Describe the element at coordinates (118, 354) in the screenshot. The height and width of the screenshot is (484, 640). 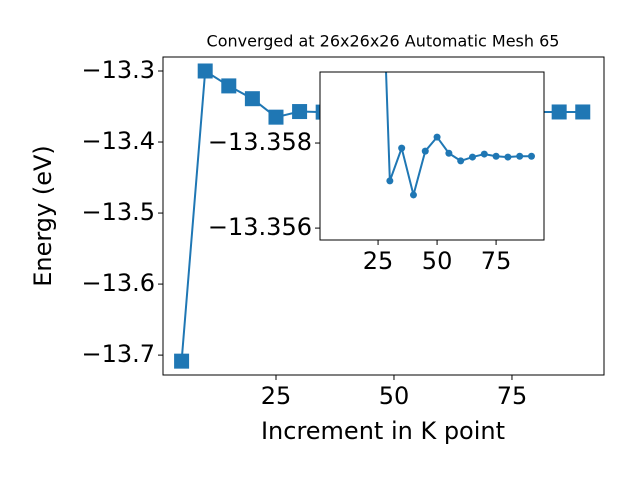
I see `y-tick-label: −13.7` at that location.